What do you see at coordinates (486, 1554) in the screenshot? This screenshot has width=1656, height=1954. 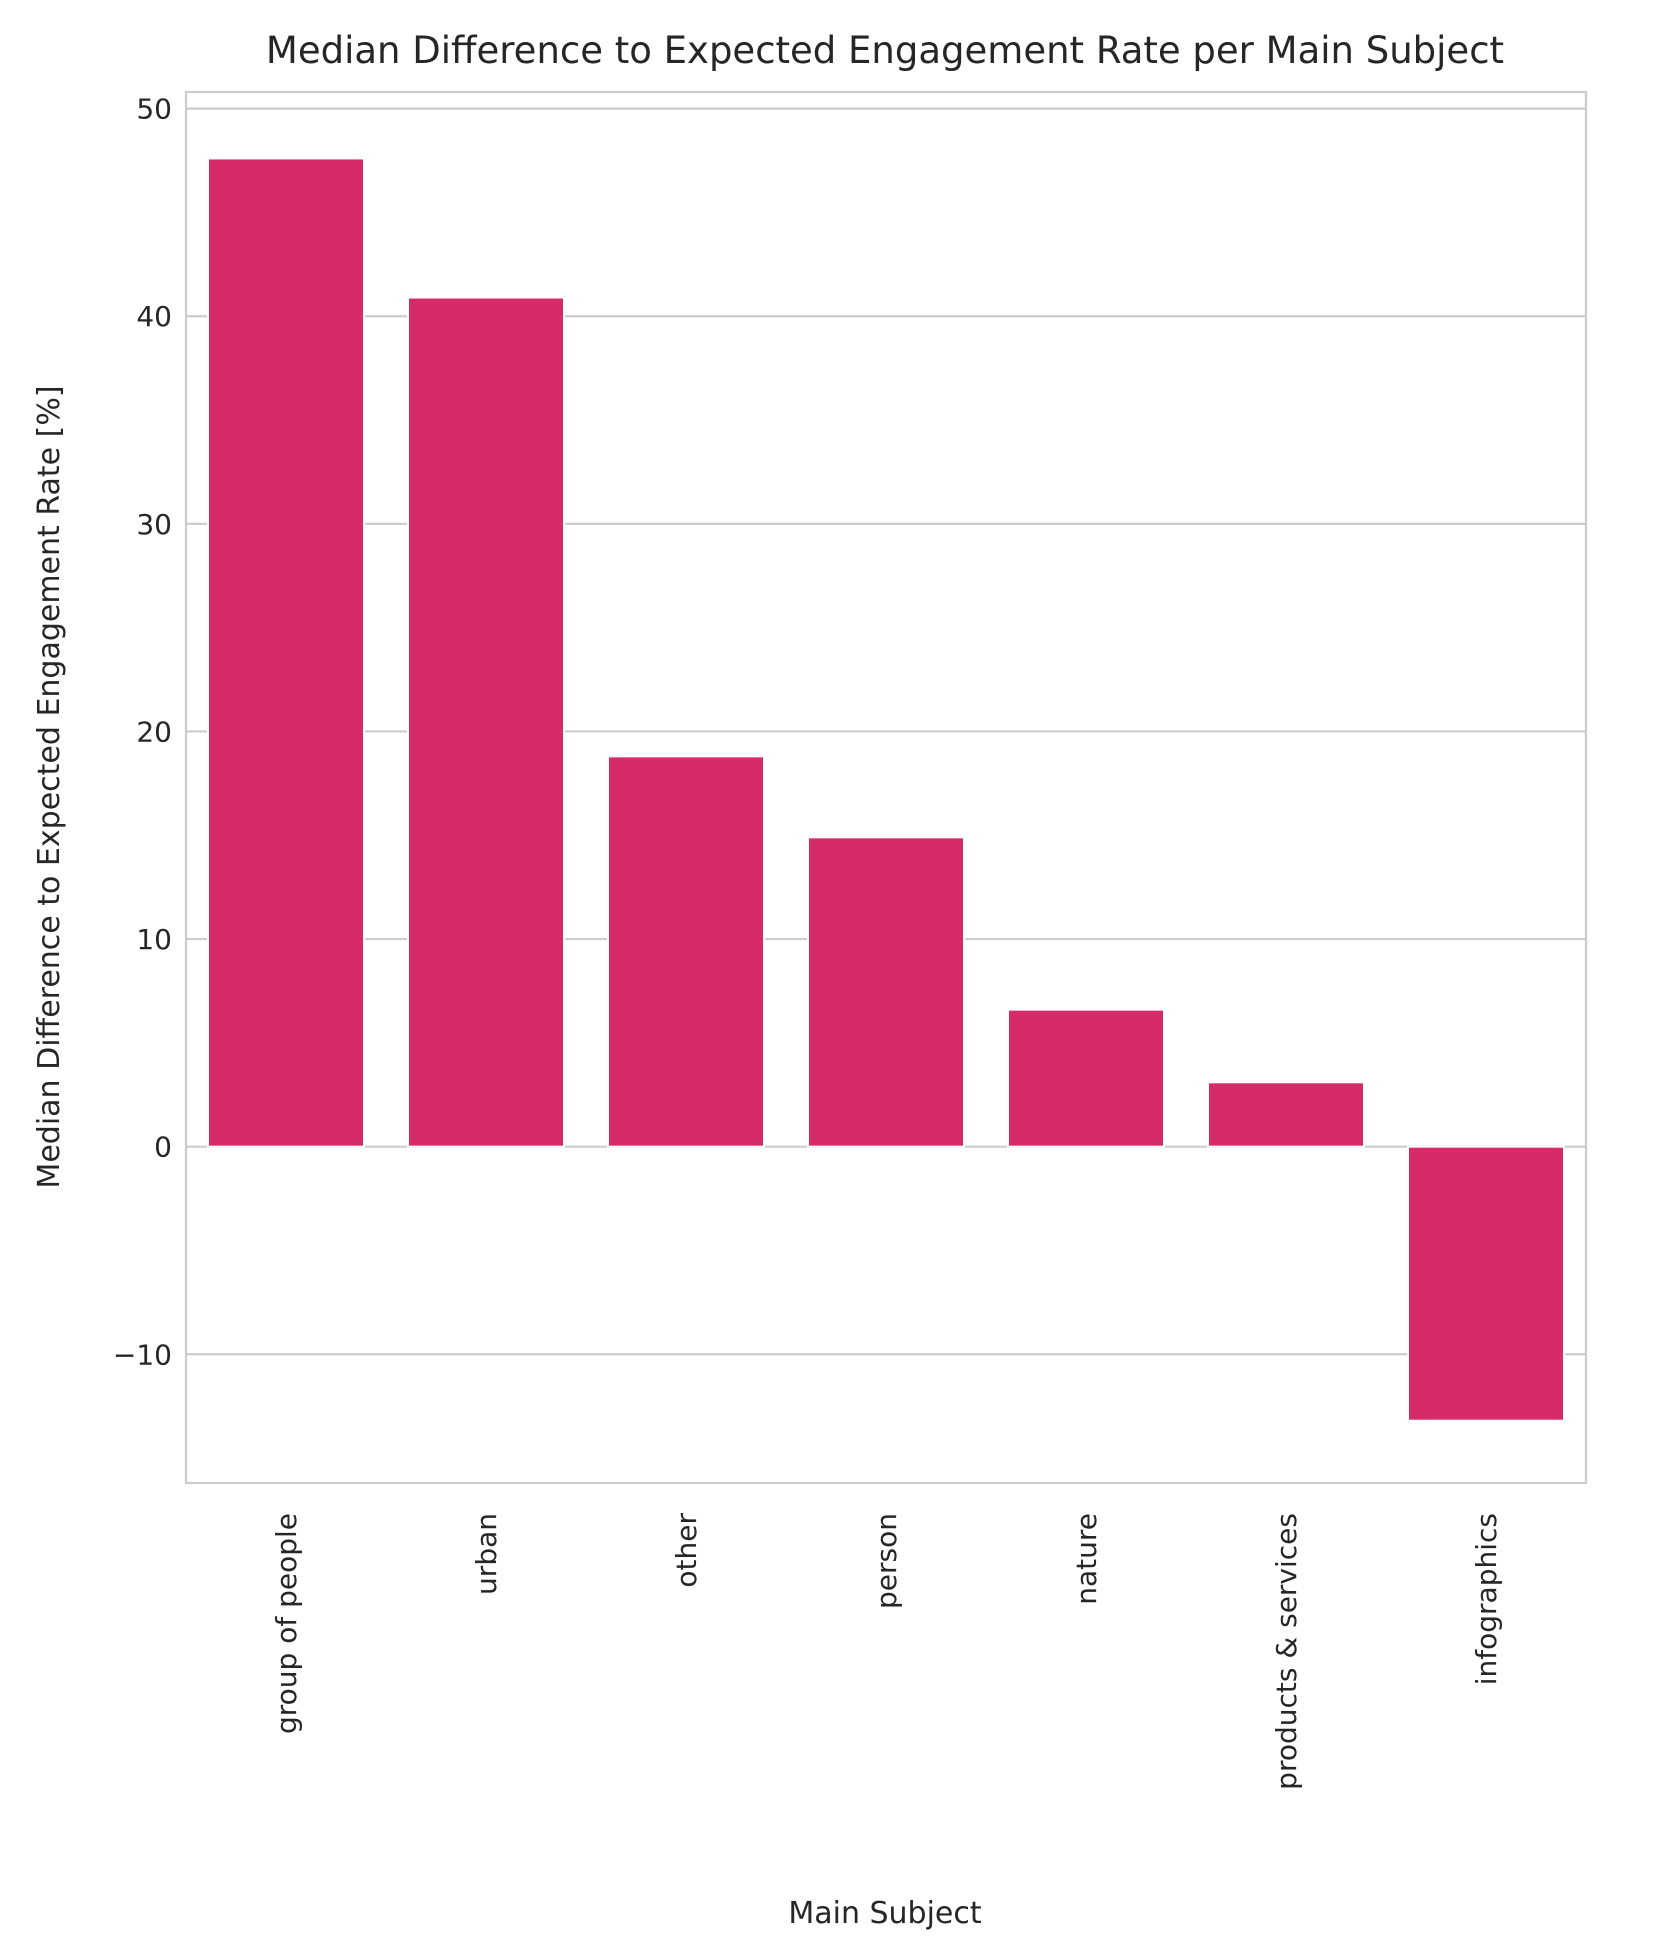 I see `x-tick-label: urban` at bounding box center [486, 1554].